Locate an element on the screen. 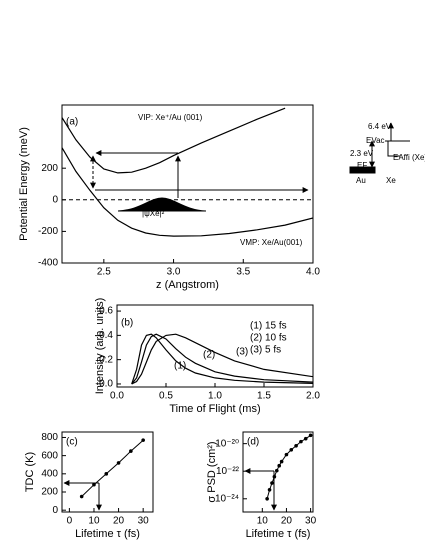  y-tick-label: 800 is located at coordinates (49, 437).